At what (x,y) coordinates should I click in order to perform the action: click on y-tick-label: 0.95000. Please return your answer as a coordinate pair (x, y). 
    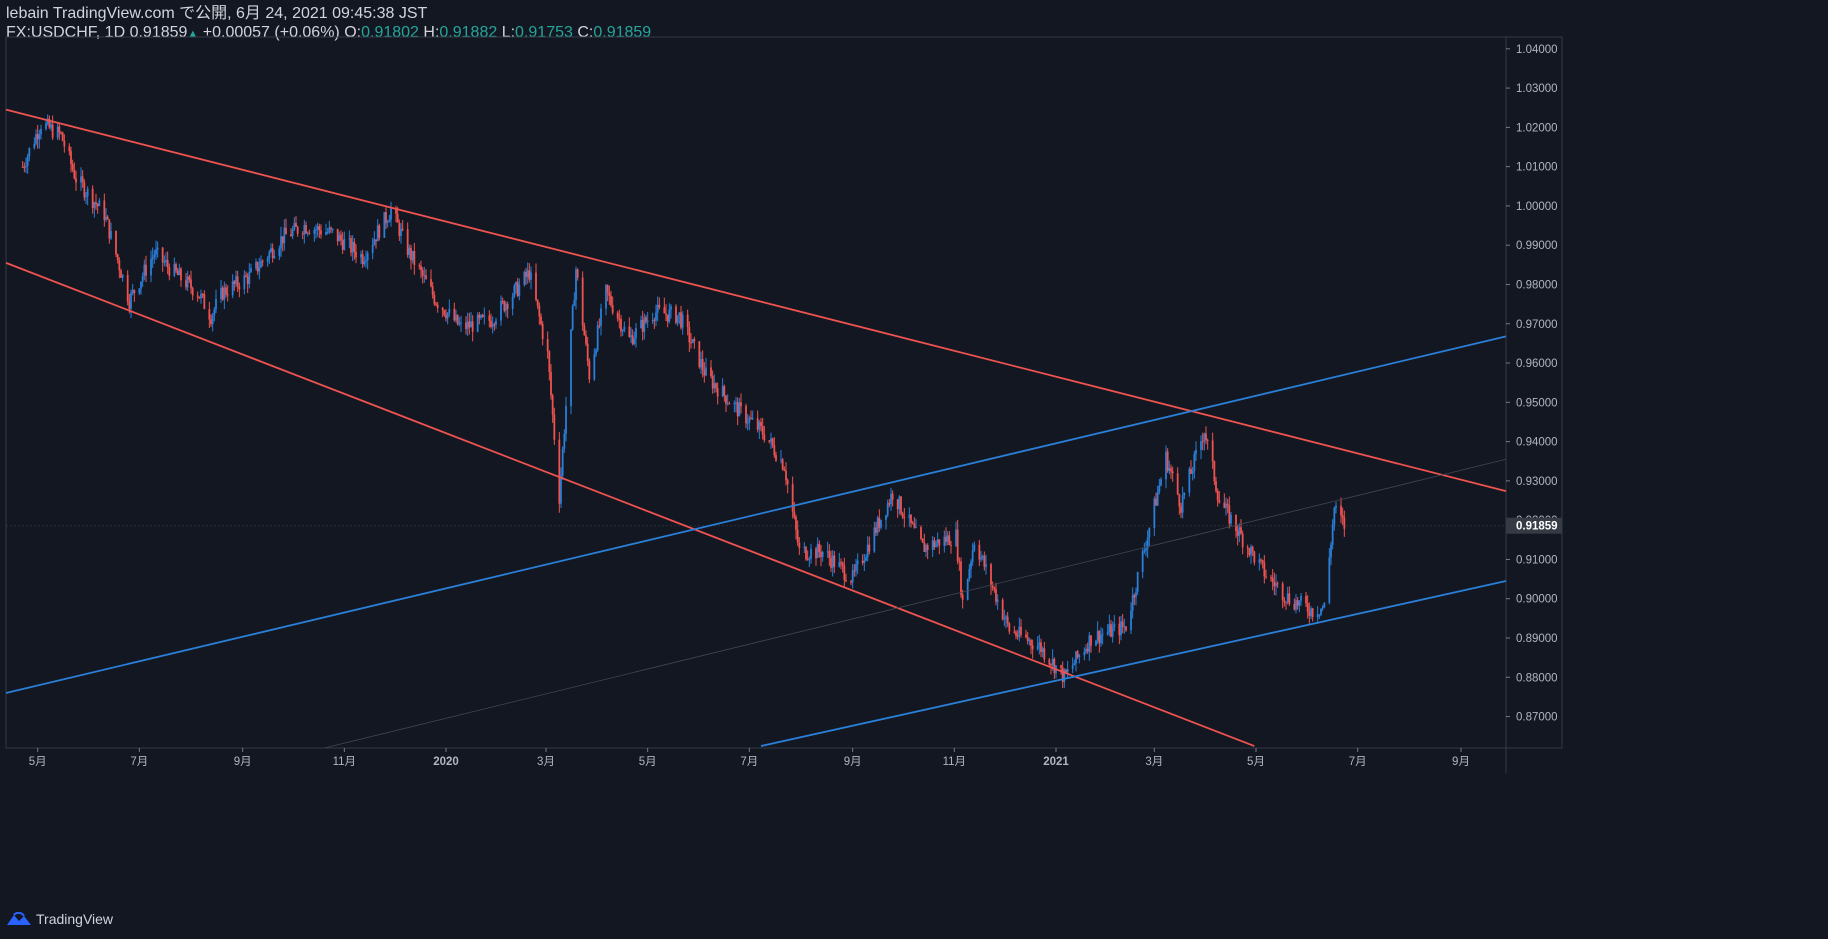
    Looking at the image, I should click on (1537, 403).